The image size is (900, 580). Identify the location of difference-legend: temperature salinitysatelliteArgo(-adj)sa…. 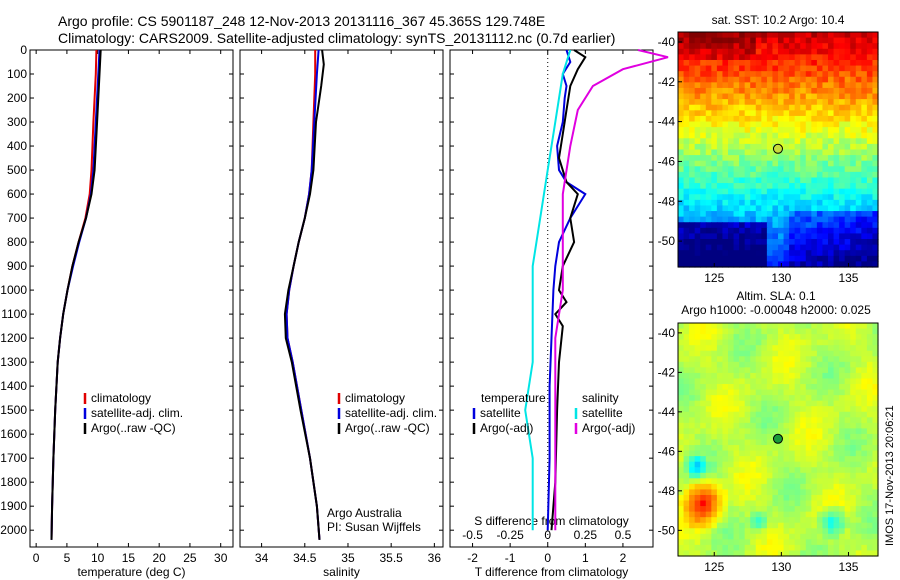
(553, 413).